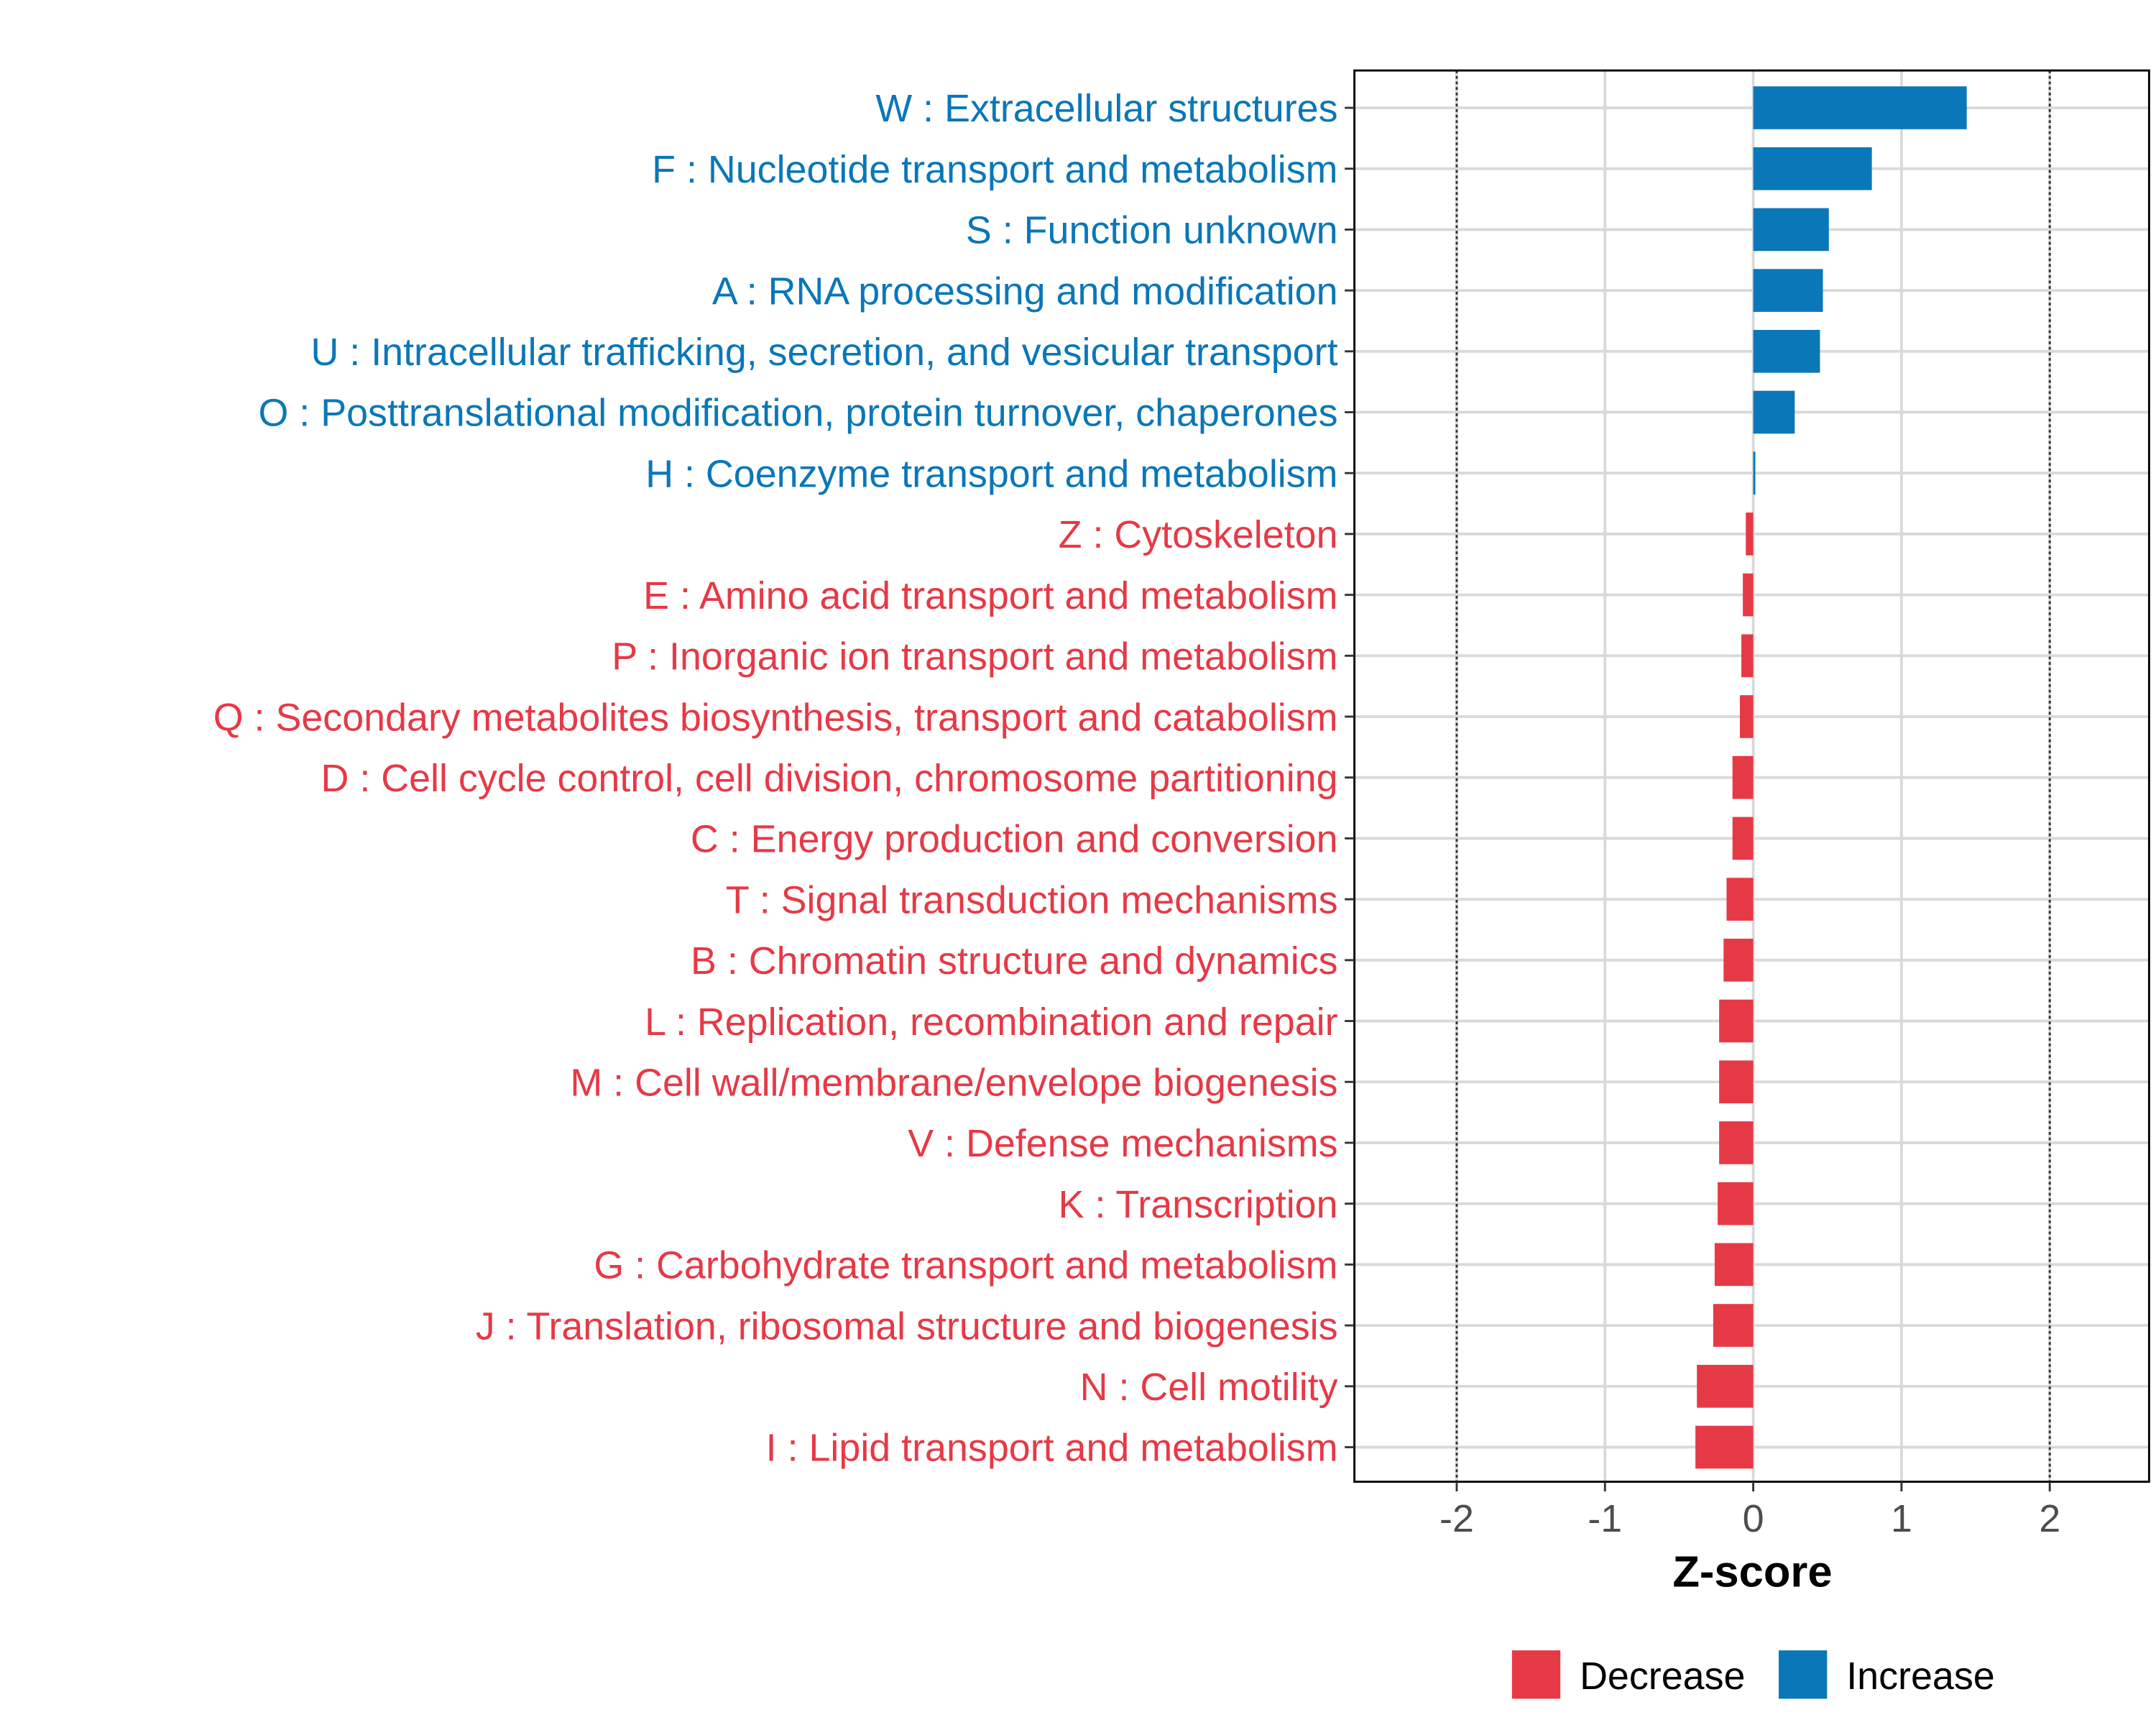  Describe the element at coordinates (994, 169) in the screenshot. I see `y-tick-label: F : Nucleotide transport and metabolism` at that location.